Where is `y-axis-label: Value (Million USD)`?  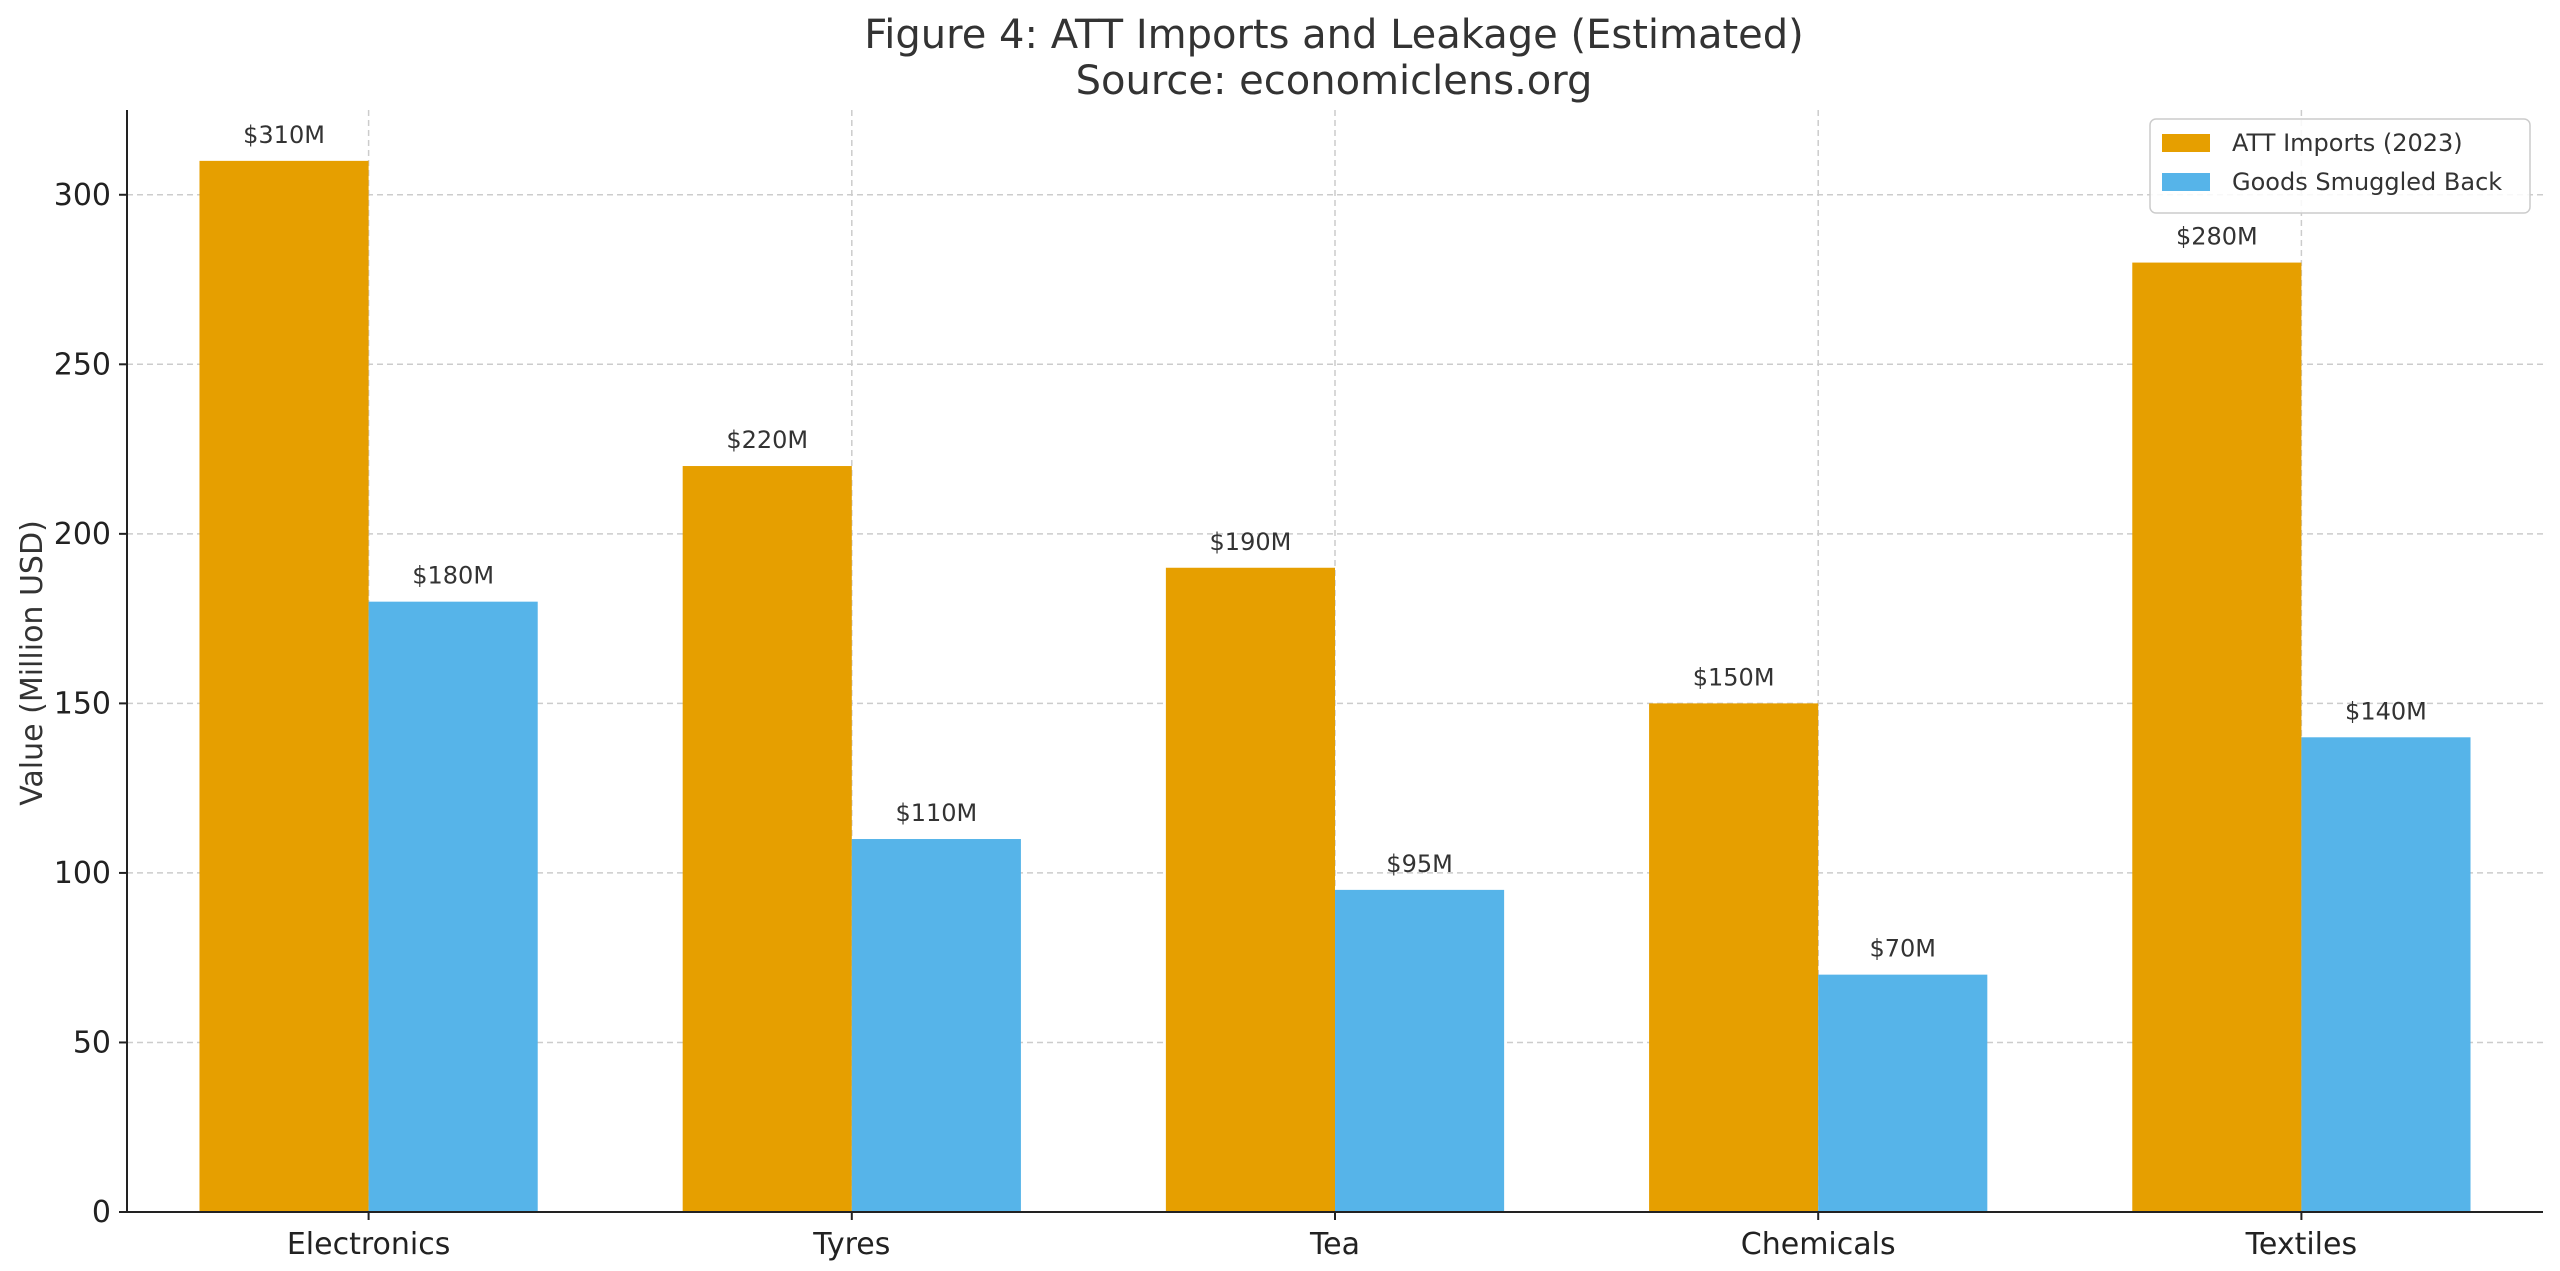
y-axis-label: Value (Million USD) is located at coordinates (32, 663).